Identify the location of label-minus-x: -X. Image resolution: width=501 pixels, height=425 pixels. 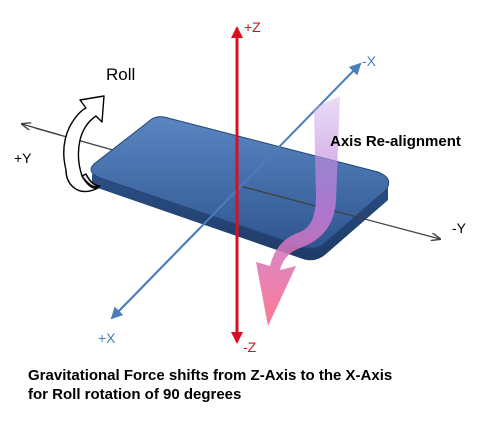
(369, 61).